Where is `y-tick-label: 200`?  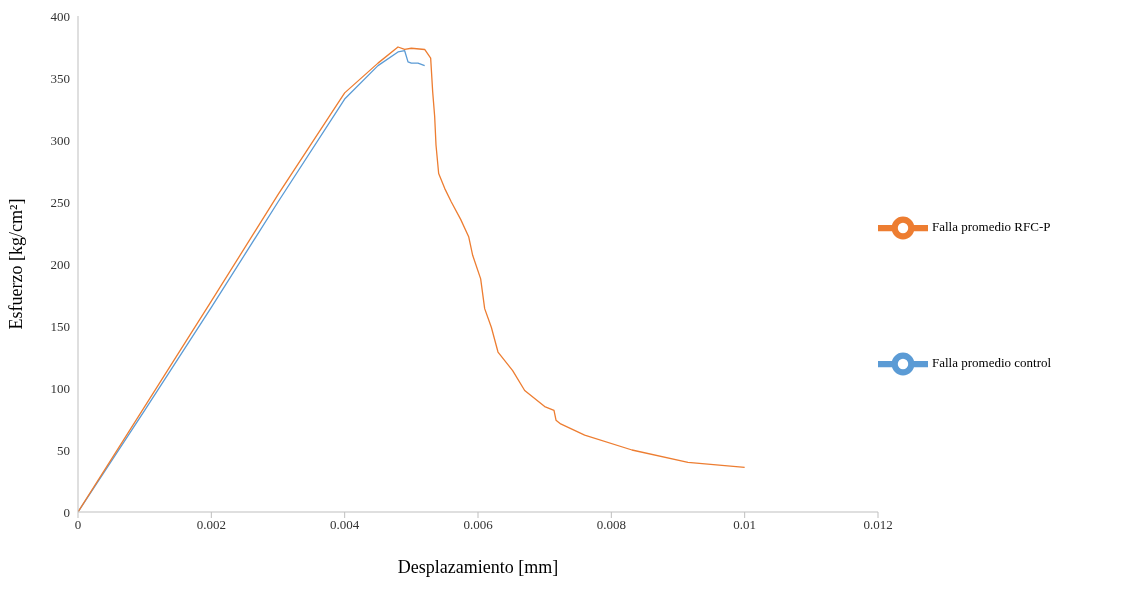
y-tick-label: 200 is located at coordinates (60, 264).